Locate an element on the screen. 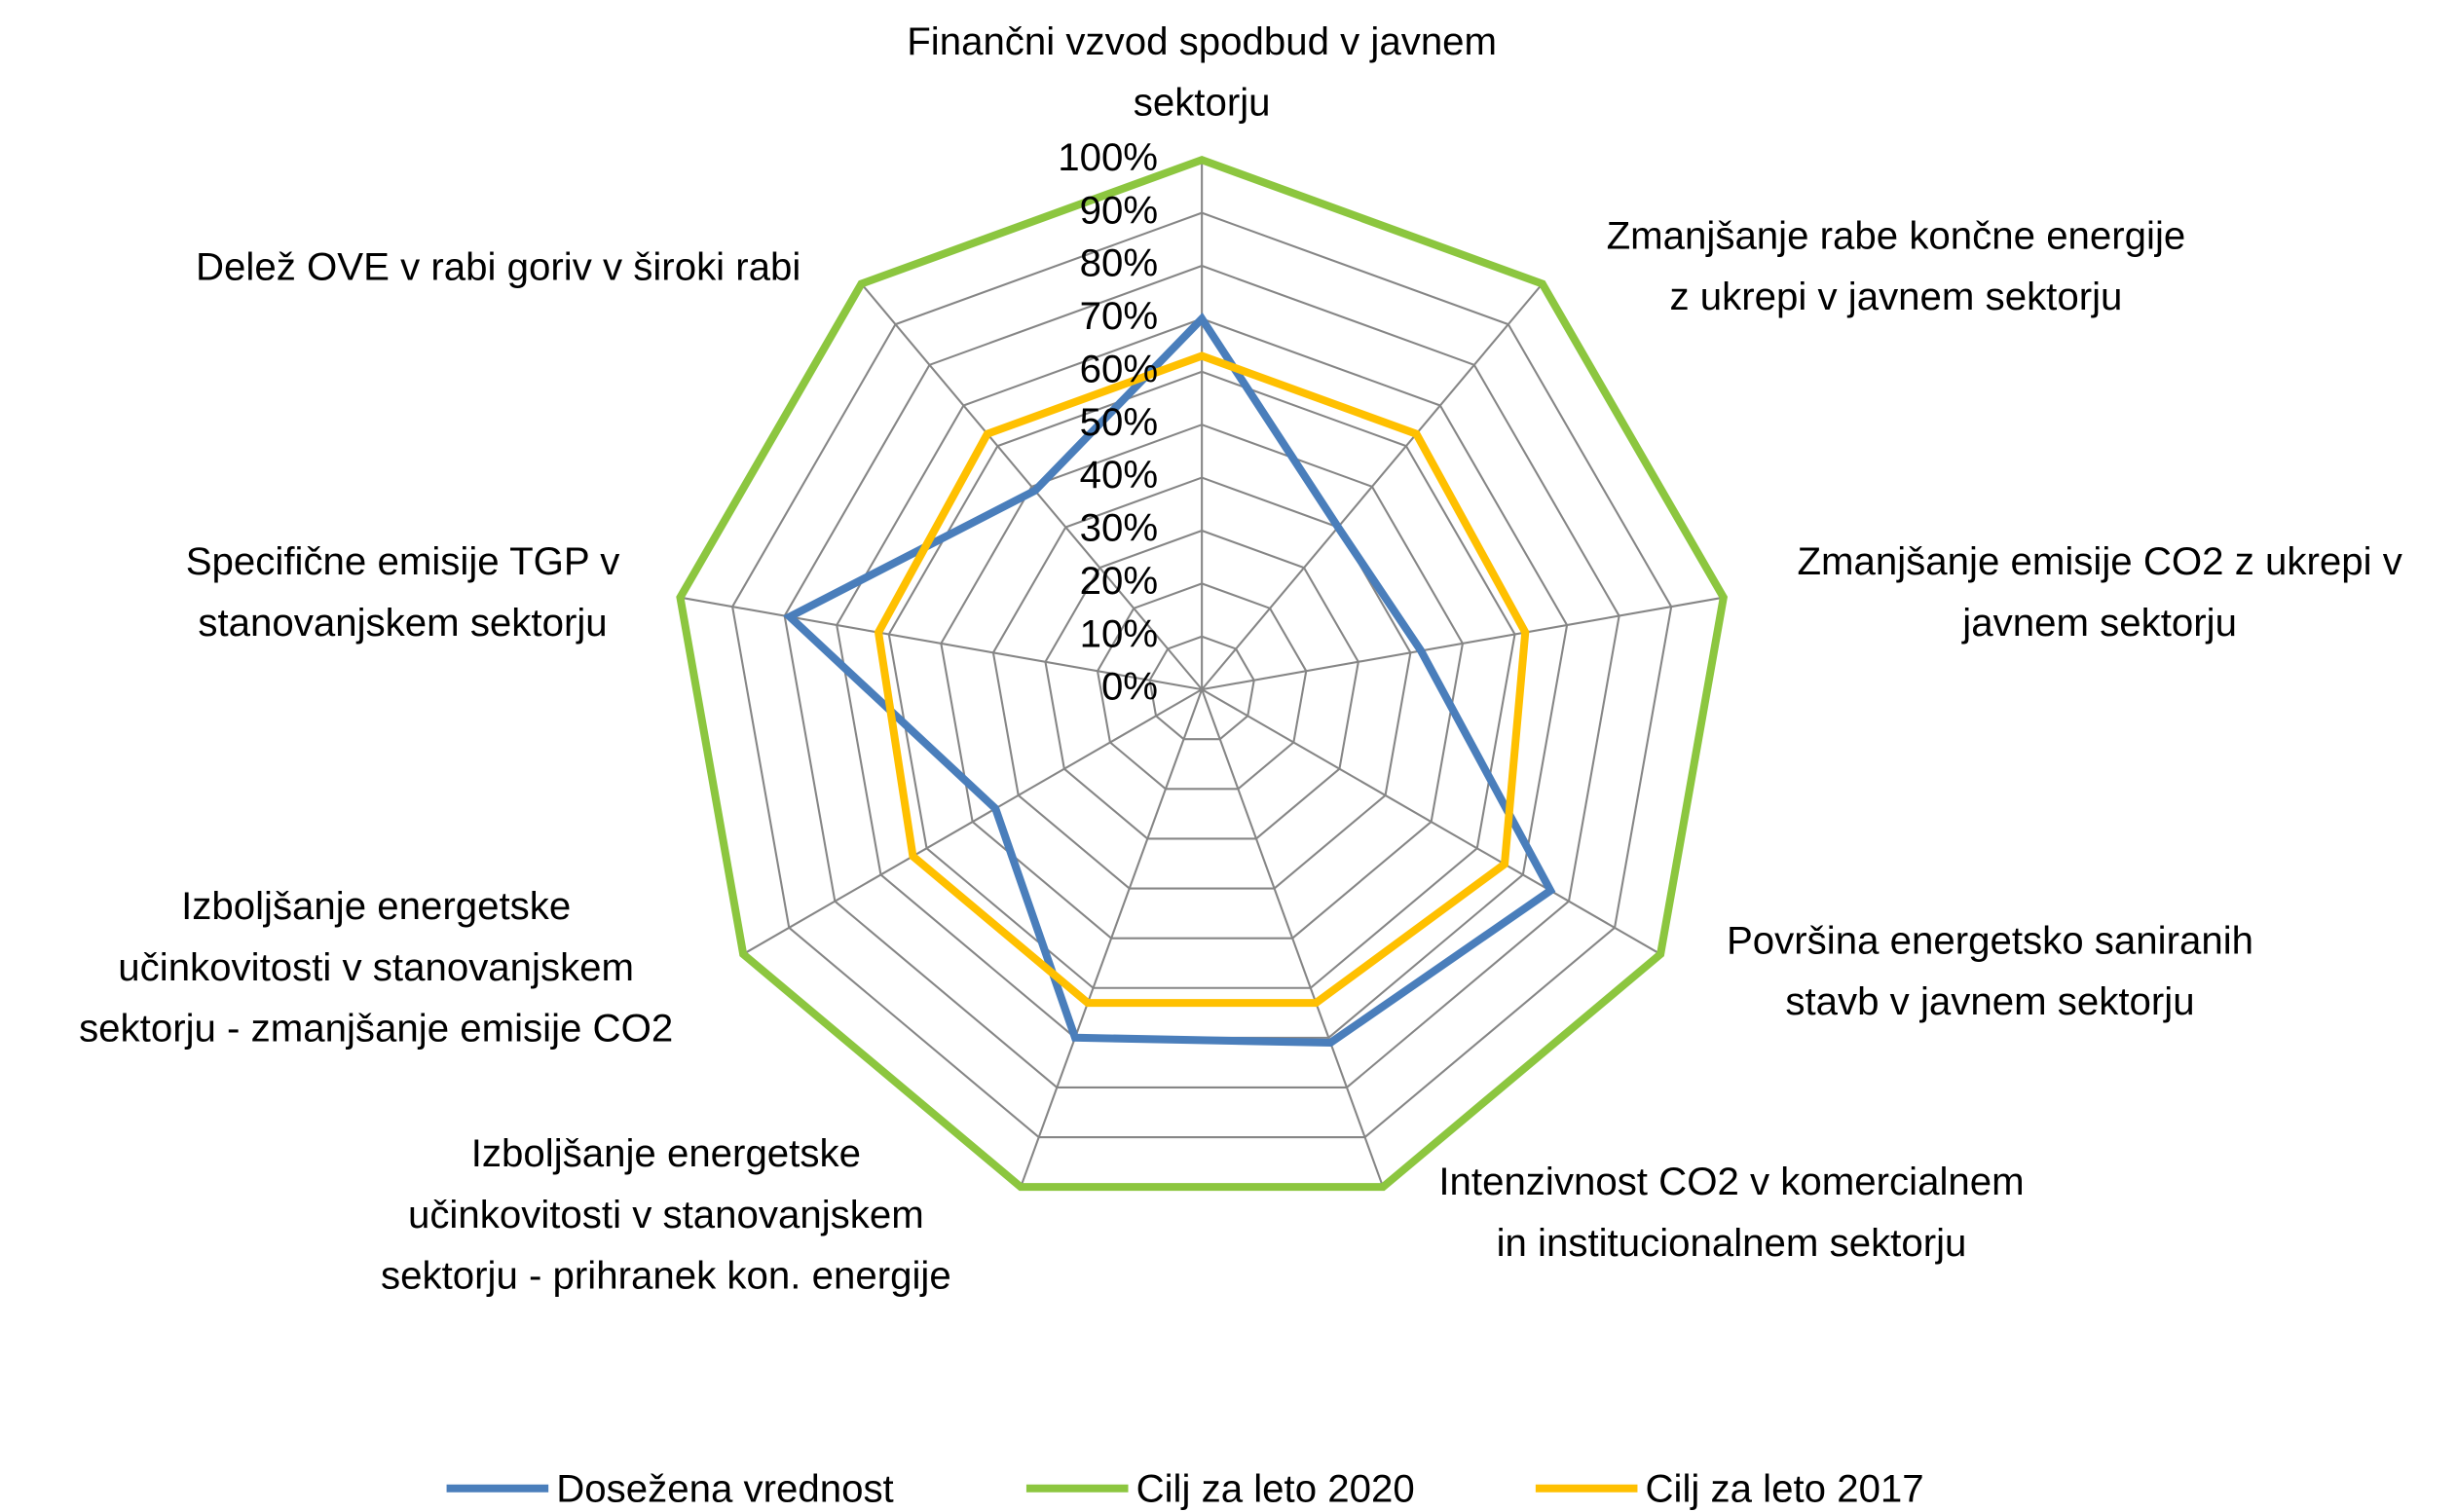 The height and width of the screenshot is (1512, 2457). category-label: Intenzivnost CO2 v komercialnem is located at coordinates (1731, 1181).